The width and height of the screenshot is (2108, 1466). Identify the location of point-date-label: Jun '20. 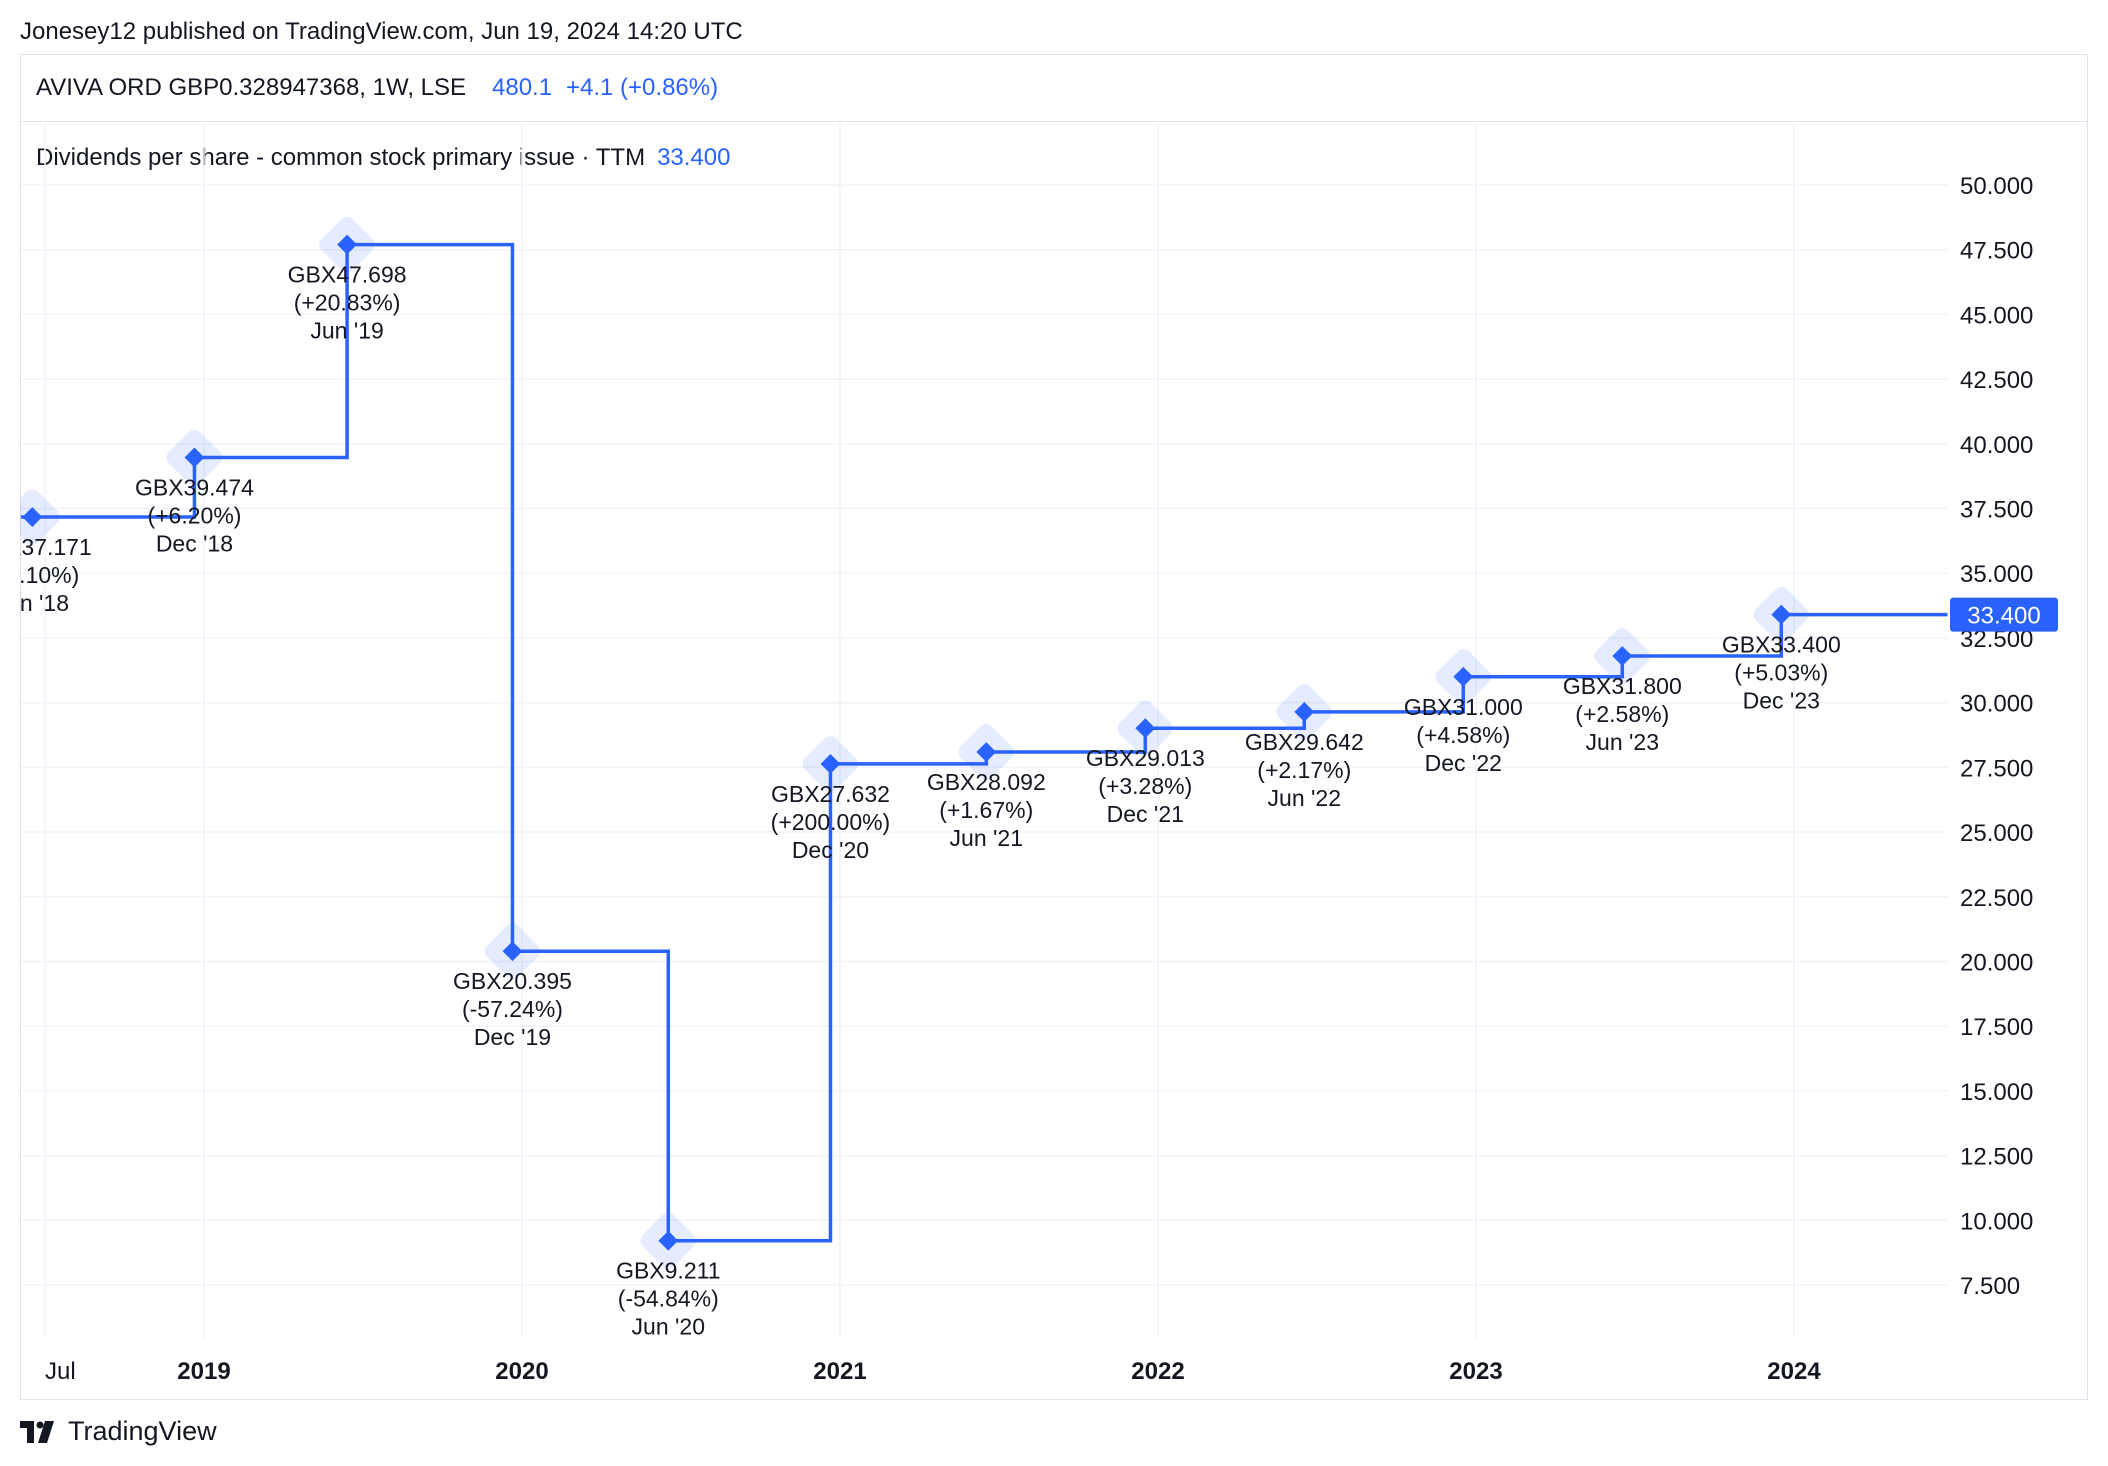
(668, 1327).